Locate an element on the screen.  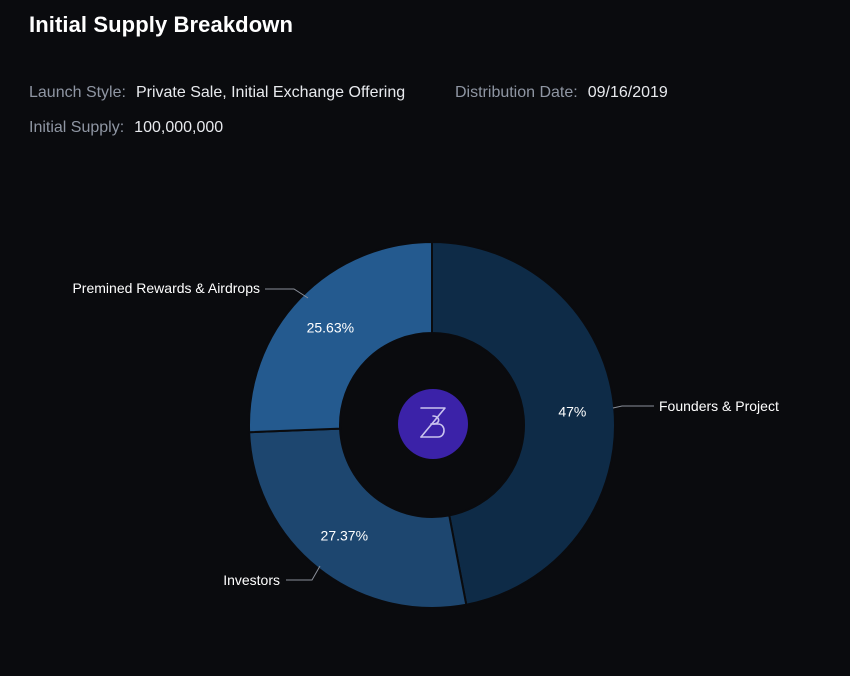
distribution-date-row: Distribution Date: 09/16/2019 is located at coordinates (561, 93).